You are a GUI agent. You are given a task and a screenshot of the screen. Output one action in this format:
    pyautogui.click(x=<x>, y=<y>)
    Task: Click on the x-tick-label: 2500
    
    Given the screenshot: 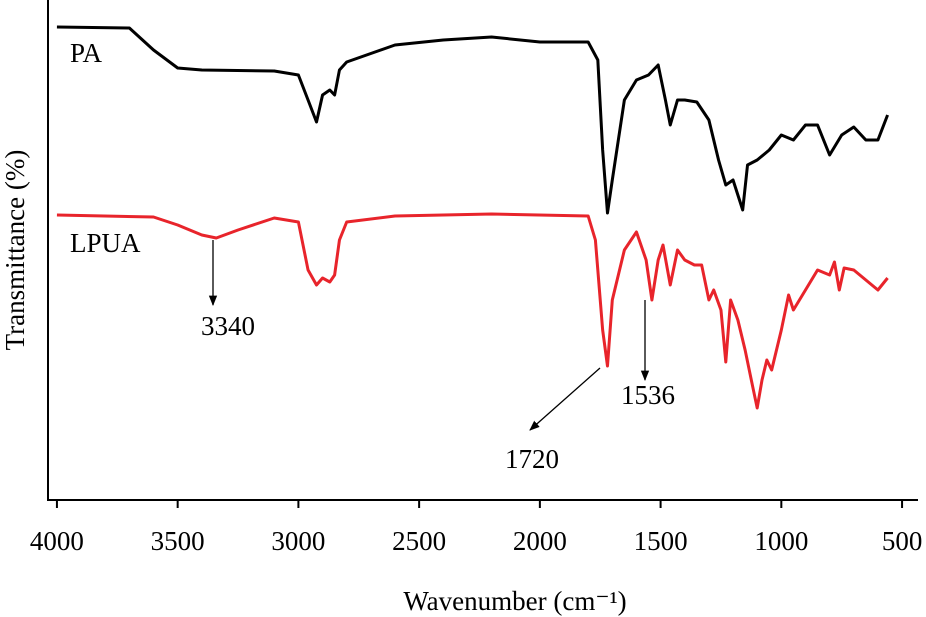 What is the action you would take?
    pyautogui.click(x=419, y=541)
    